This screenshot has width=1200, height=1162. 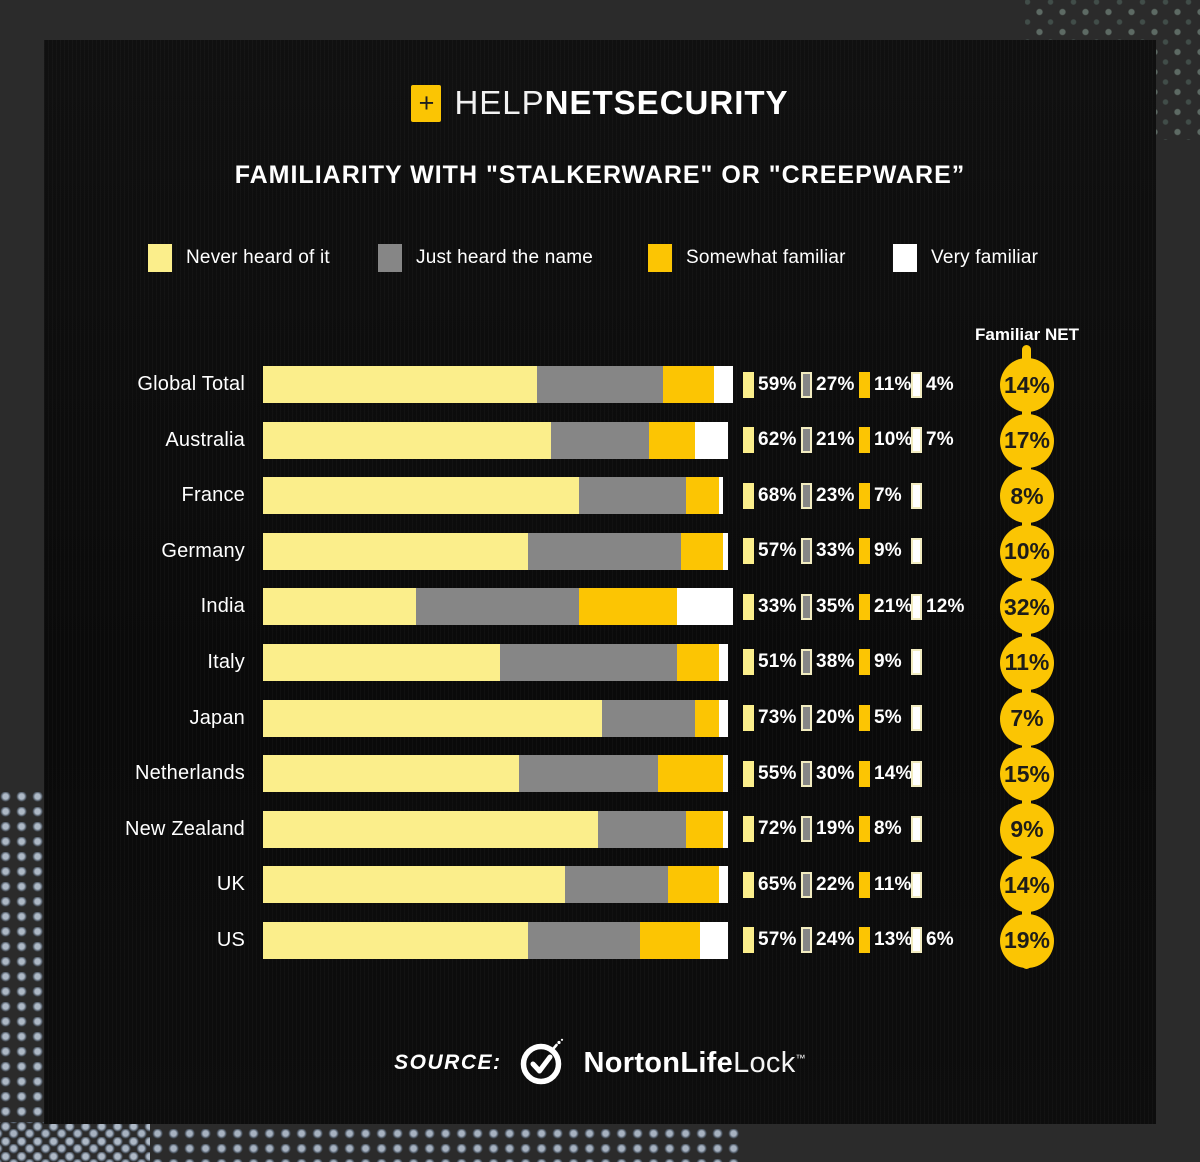 What do you see at coordinates (203, 550) in the screenshot?
I see `country-label: Germany` at bounding box center [203, 550].